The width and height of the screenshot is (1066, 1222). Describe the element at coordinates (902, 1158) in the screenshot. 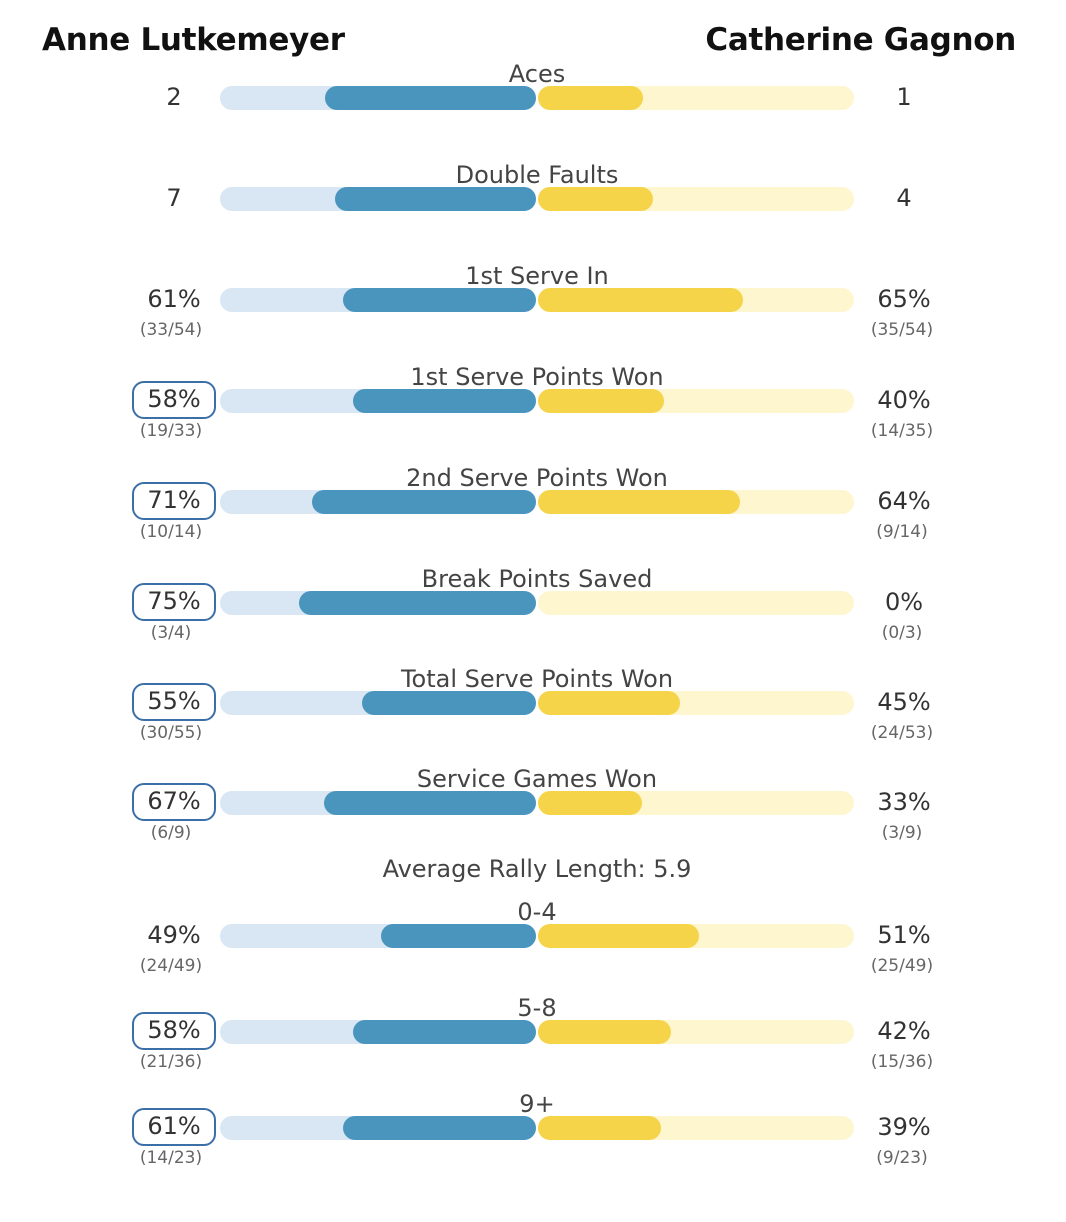

I see `right-fraction: (9/23)` at that location.